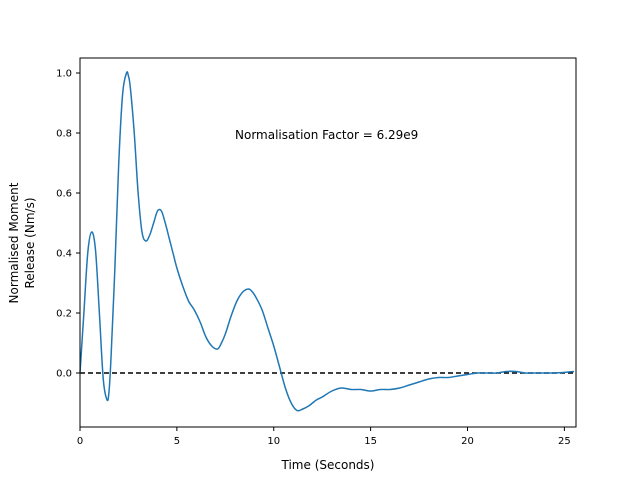 This screenshot has width=640, height=480. I want to click on y-tick-label: 0.2, so click(64, 314).